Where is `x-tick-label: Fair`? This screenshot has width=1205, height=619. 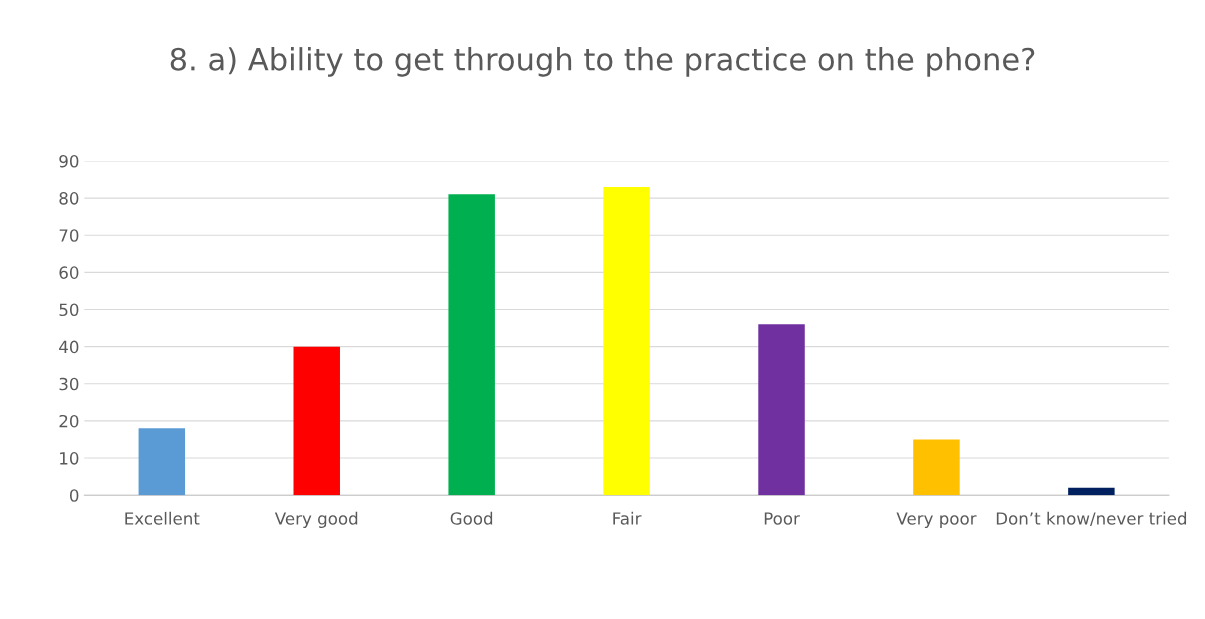 x-tick-label: Fair is located at coordinates (627, 518).